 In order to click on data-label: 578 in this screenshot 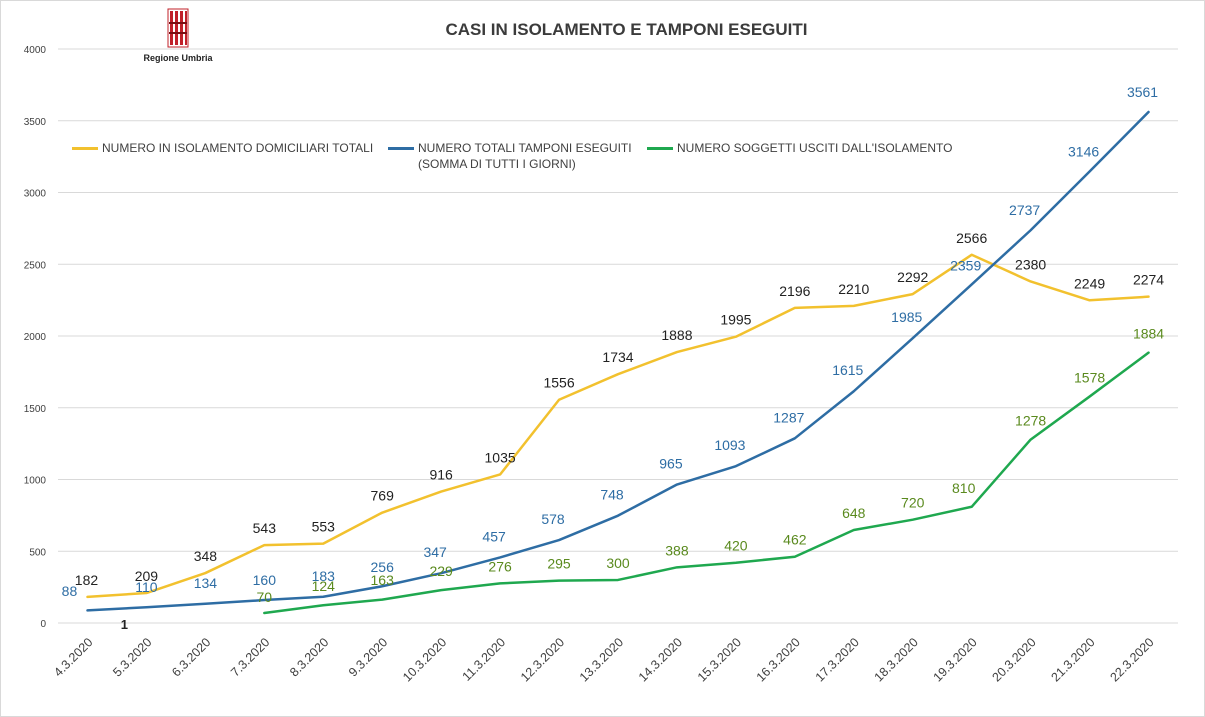, I will do `click(553, 519)`.